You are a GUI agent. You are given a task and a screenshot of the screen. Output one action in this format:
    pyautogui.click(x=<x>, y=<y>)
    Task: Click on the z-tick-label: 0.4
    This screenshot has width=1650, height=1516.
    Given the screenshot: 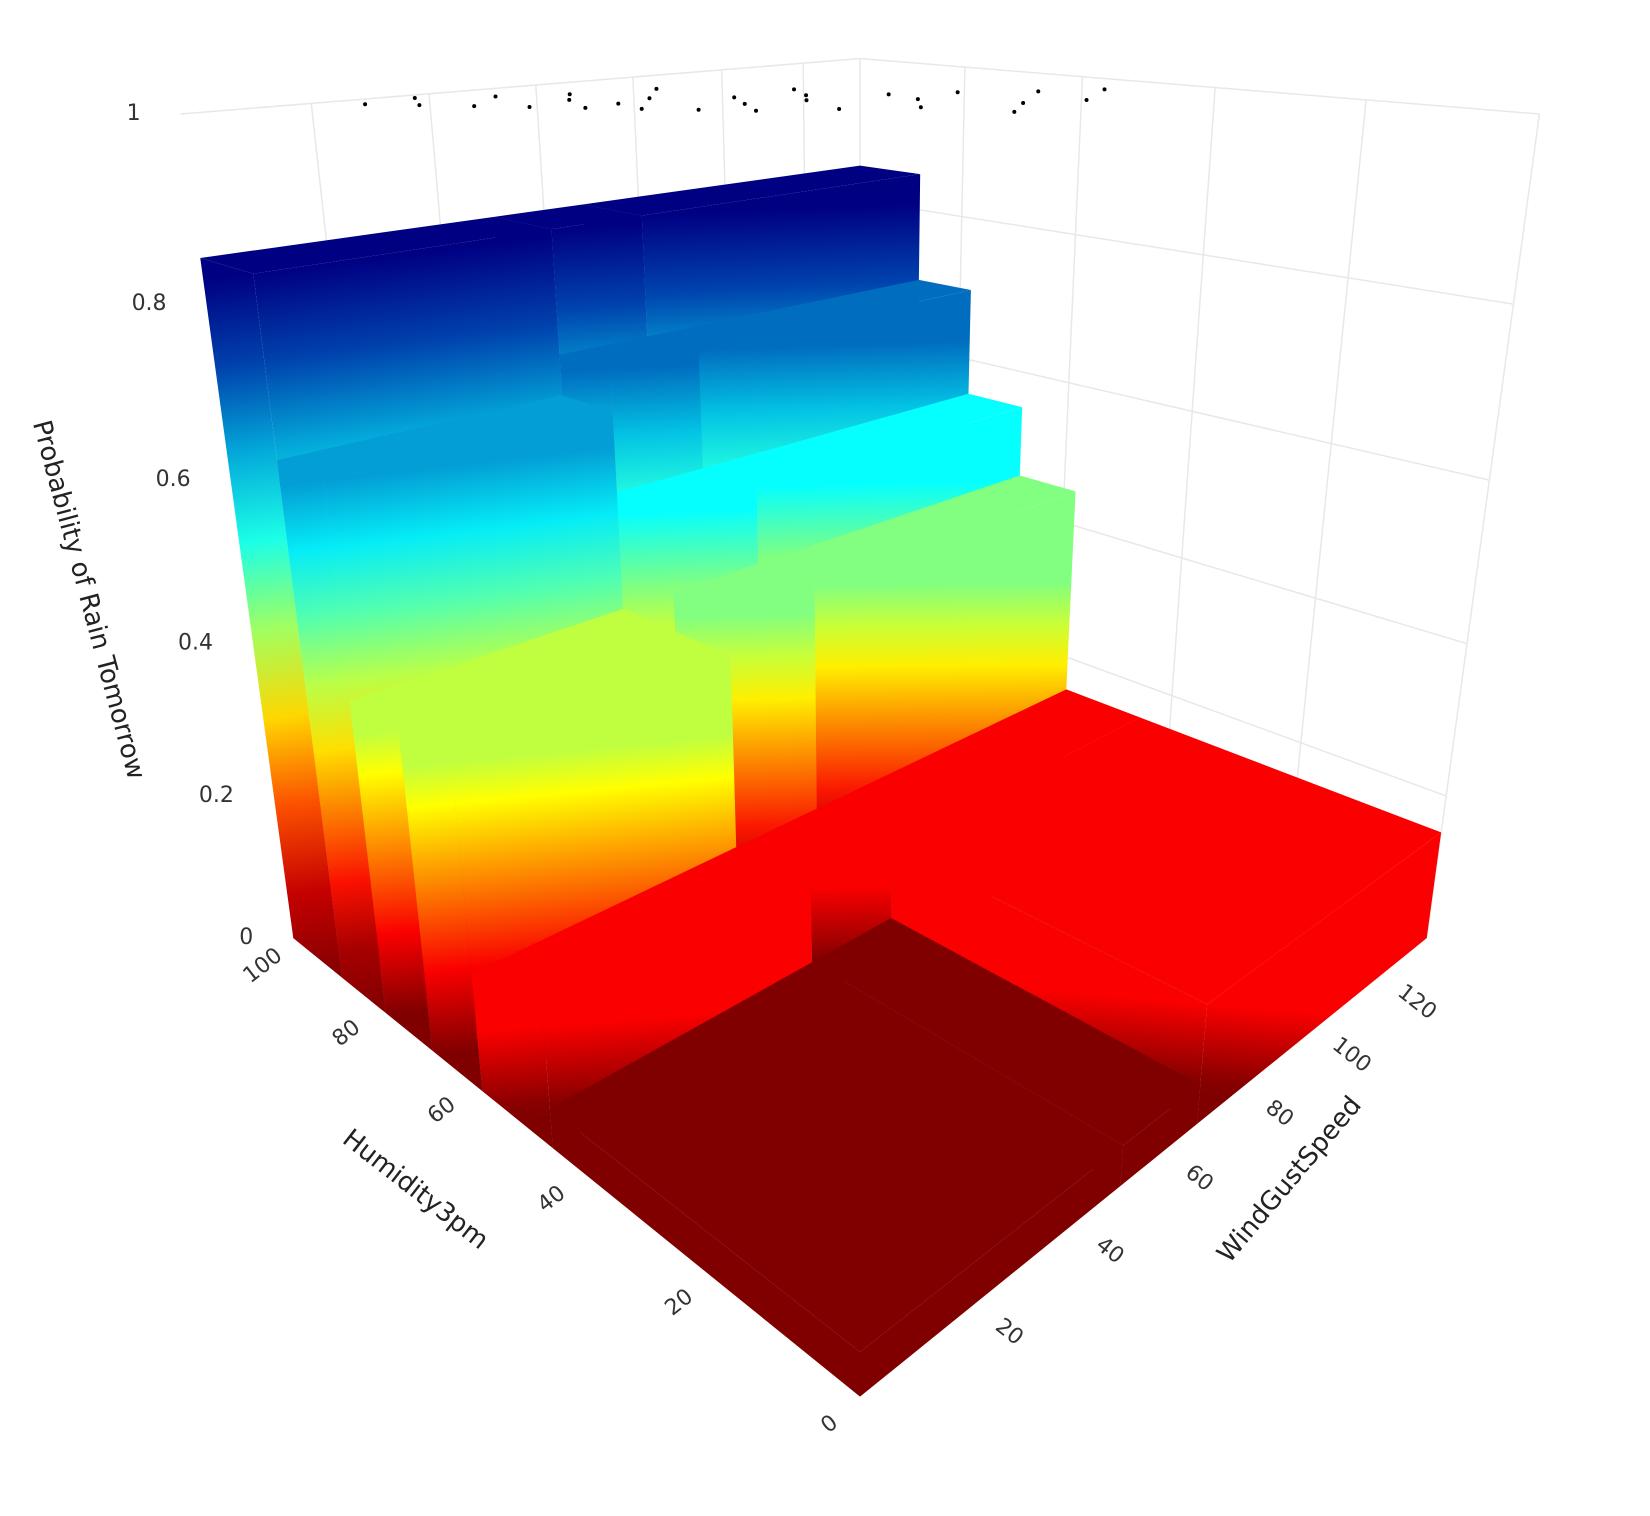 What is the action you would take?
    pyautogui.click(x=195, y=643)
    